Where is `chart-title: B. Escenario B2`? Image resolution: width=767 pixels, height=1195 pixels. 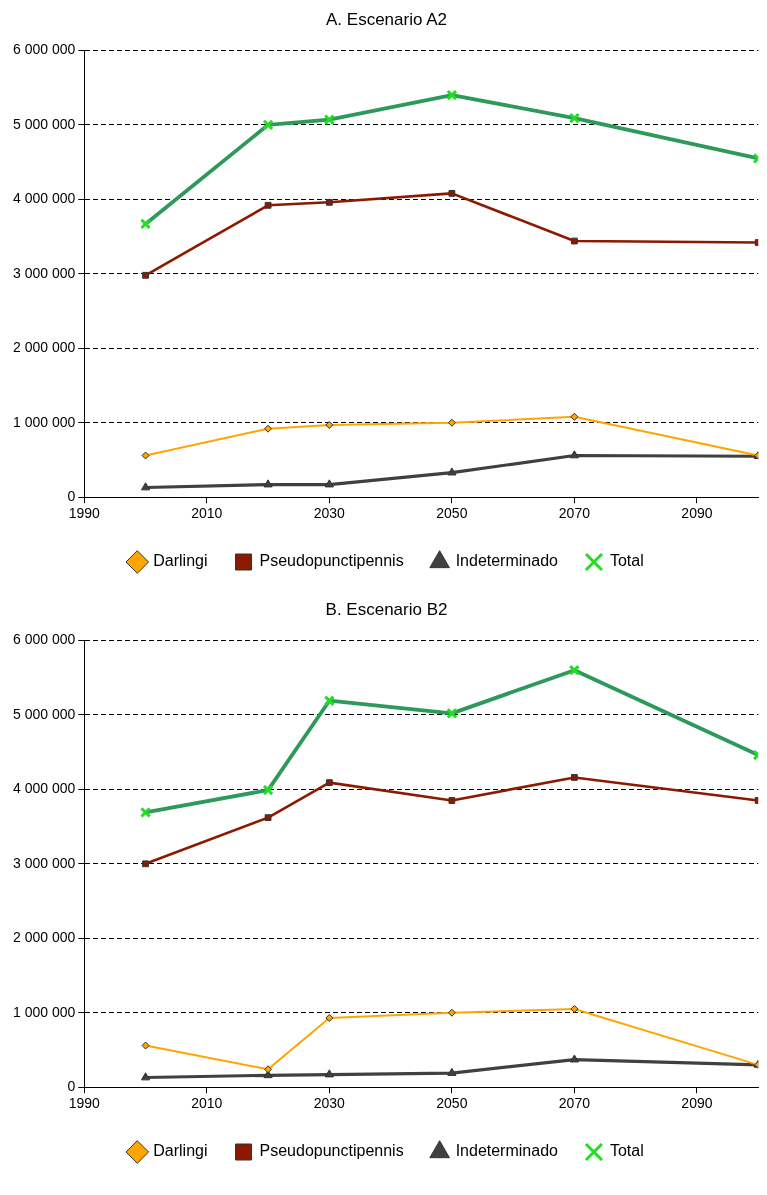
chart-title: B. Escenario B2 is located at coordinates (386, 609).